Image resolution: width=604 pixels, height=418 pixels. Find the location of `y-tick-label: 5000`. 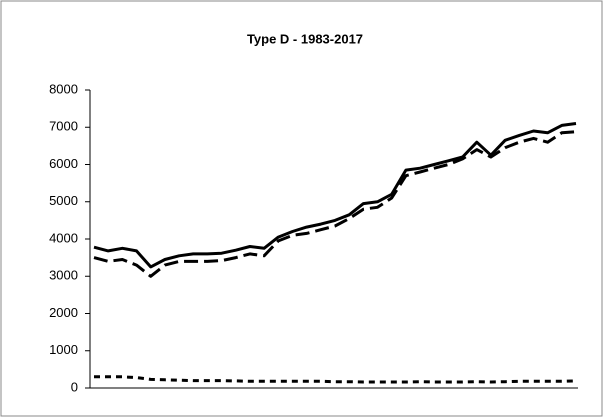

y-tick-label: 5000 is located at coordinates (63, 200).